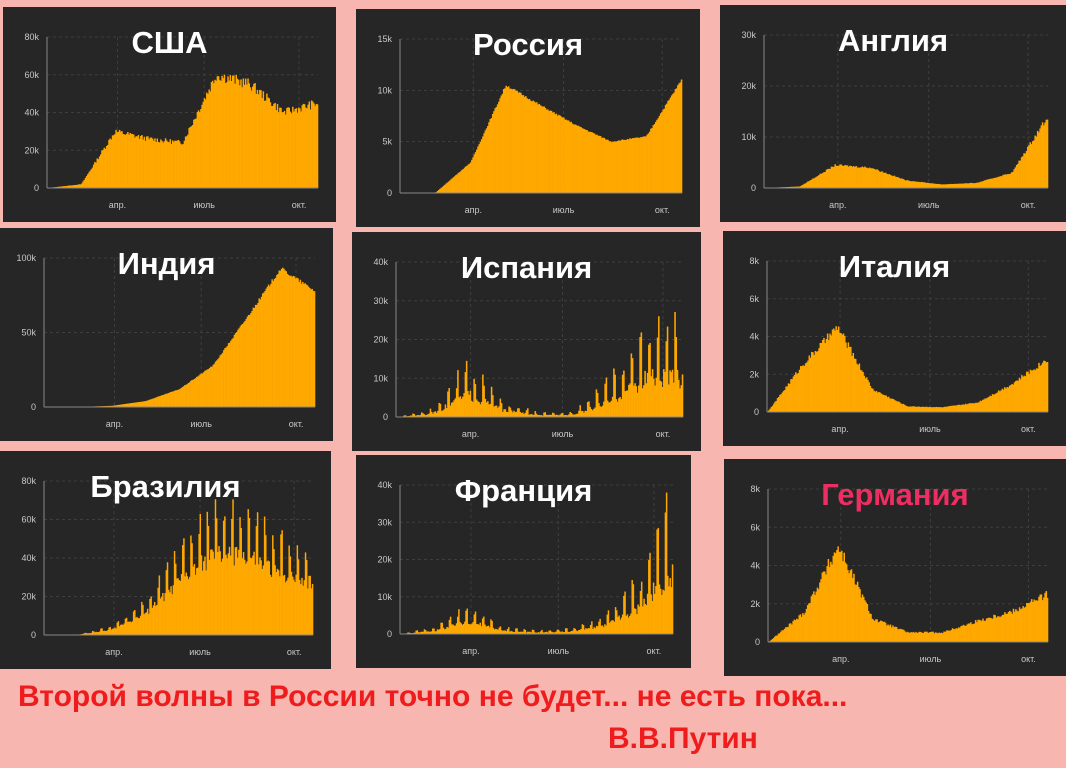 The width and height of the screenshot is (1066, 768). What do you see at coordinates (540, 364) in the screenshot?
I see `bars-spain` at bounding box center [540, 364].